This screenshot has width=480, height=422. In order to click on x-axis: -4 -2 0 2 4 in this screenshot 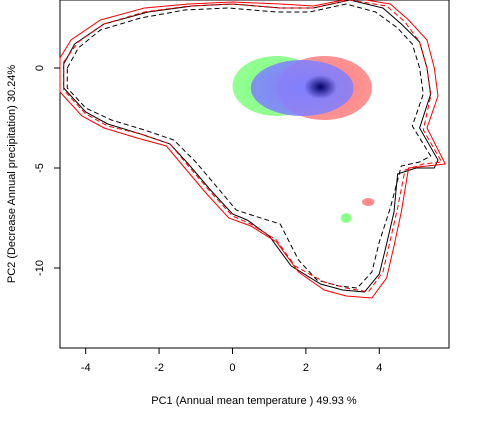, I will do `click(231, 361)`.